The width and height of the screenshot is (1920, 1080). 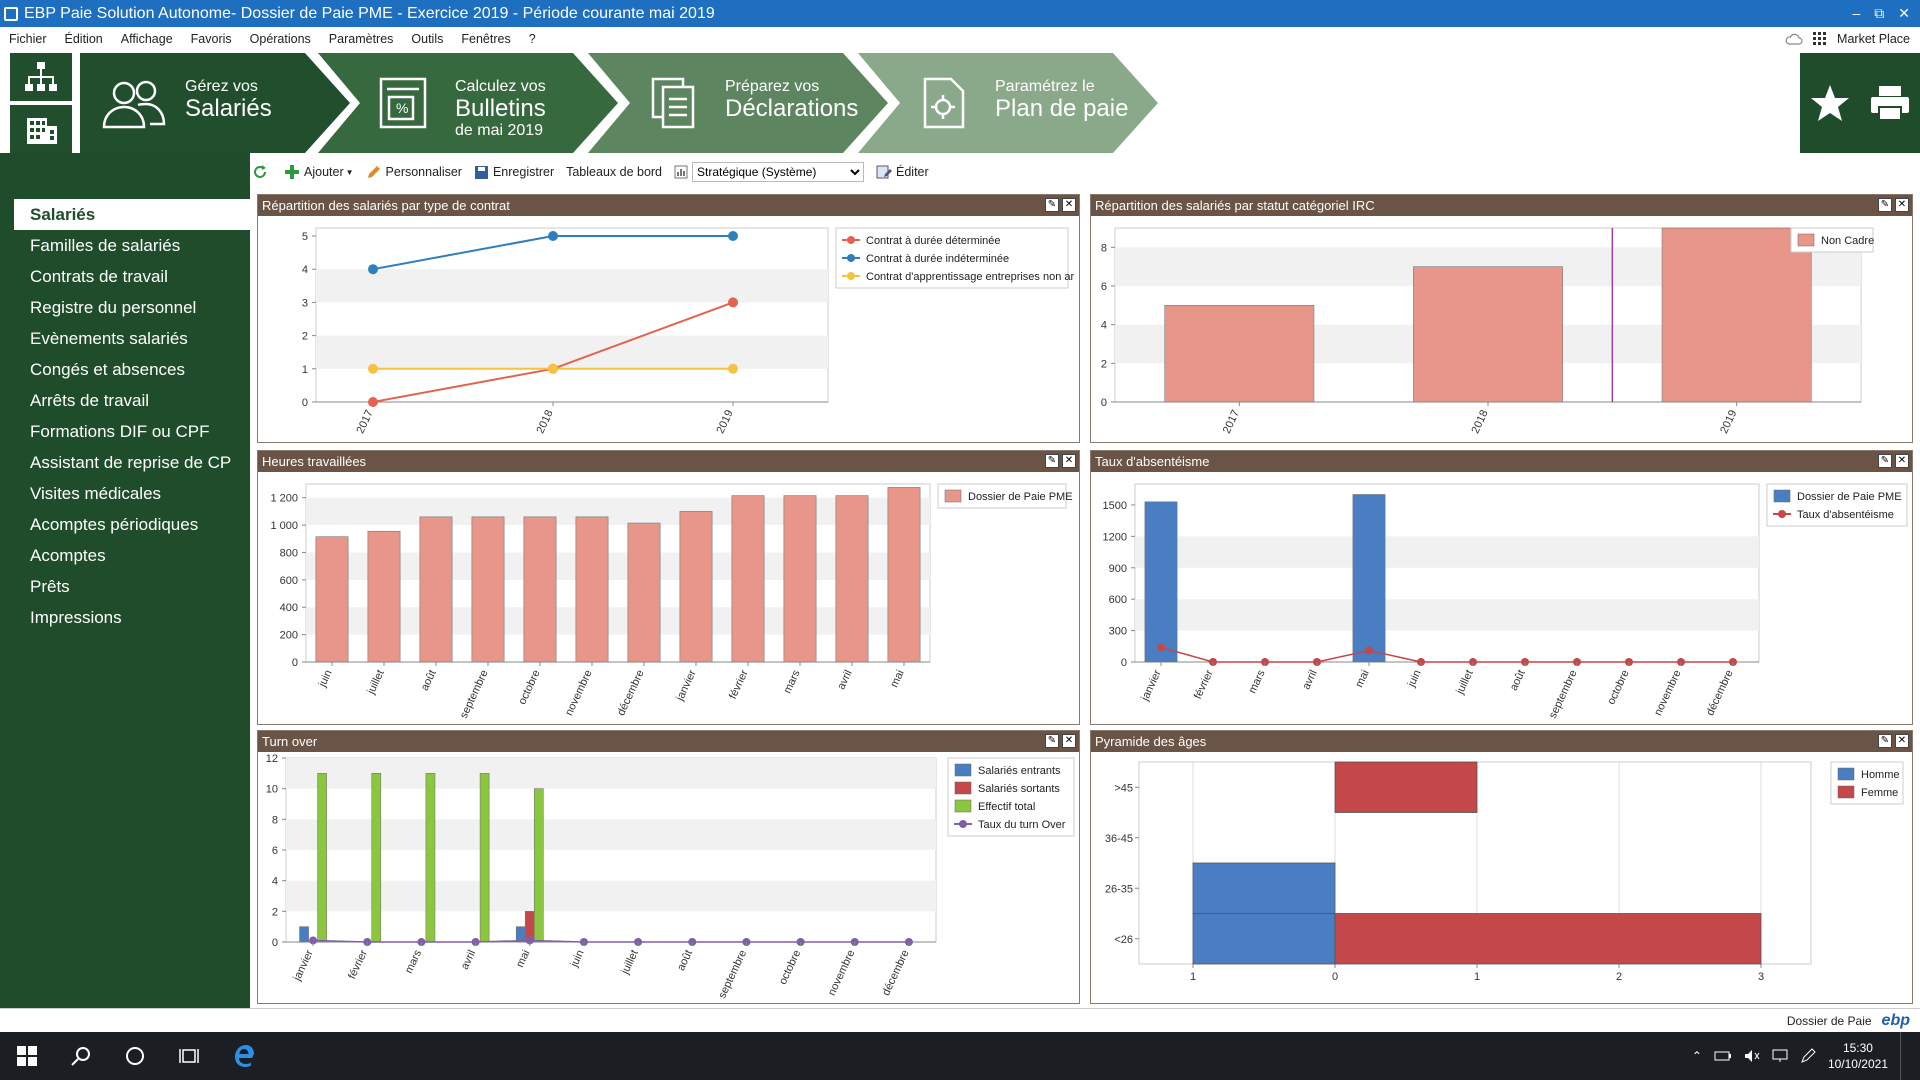 I want to click on sidebar-item-prets: Prêts, so click(x=50, y=586).